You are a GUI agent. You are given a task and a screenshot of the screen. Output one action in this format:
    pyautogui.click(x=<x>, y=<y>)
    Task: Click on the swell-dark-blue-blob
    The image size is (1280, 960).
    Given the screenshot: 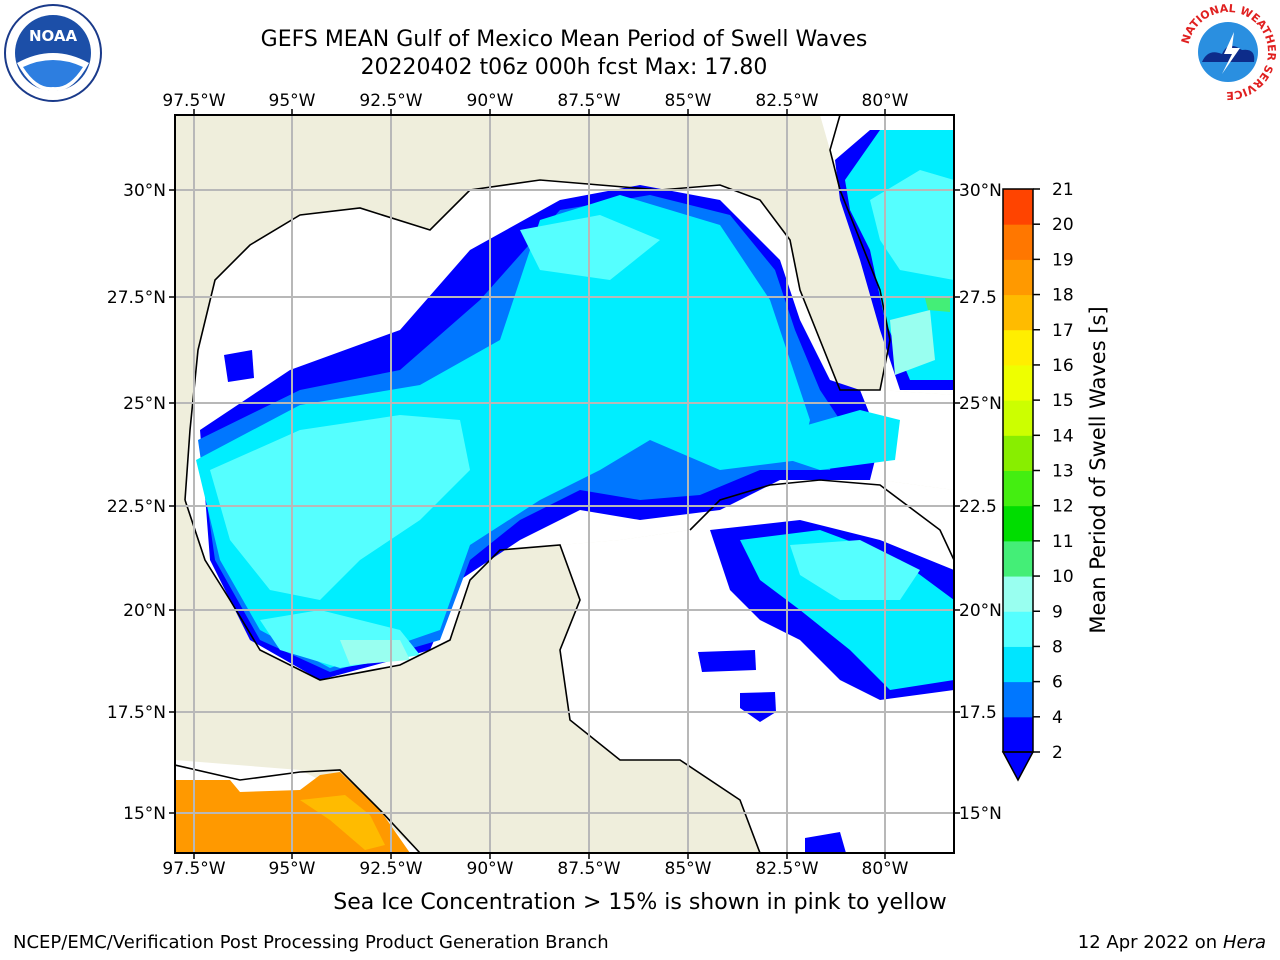 What is the action you would take?
    pyautogui.click(x=758, y=707)
    